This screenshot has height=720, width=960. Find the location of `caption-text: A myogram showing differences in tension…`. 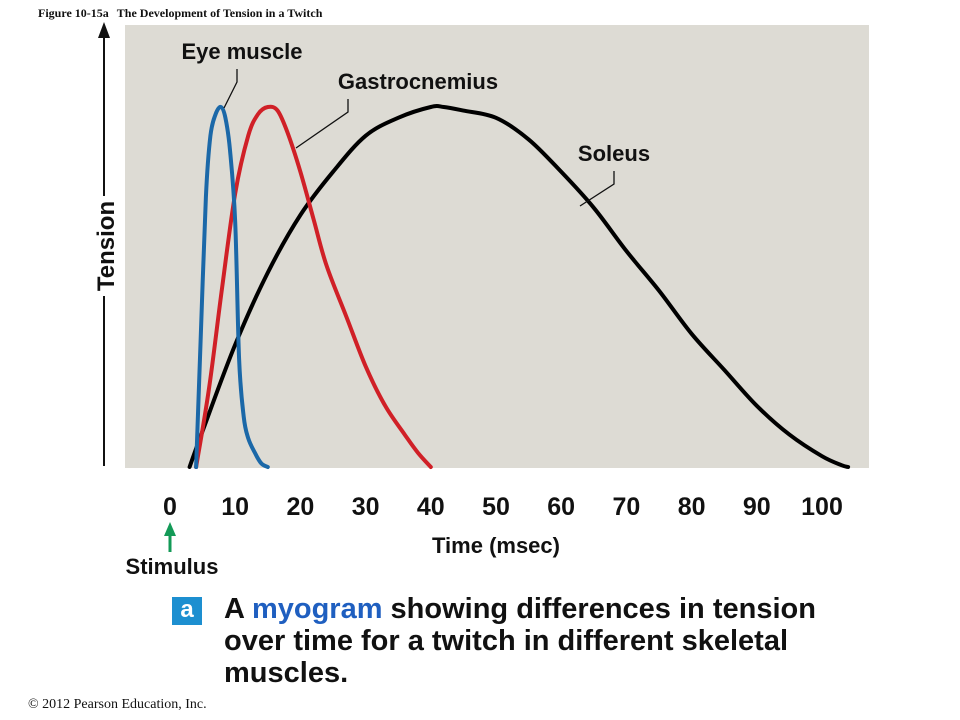

caption-text: A myogram showing differences in tension… is located at coordinates (544, 641).